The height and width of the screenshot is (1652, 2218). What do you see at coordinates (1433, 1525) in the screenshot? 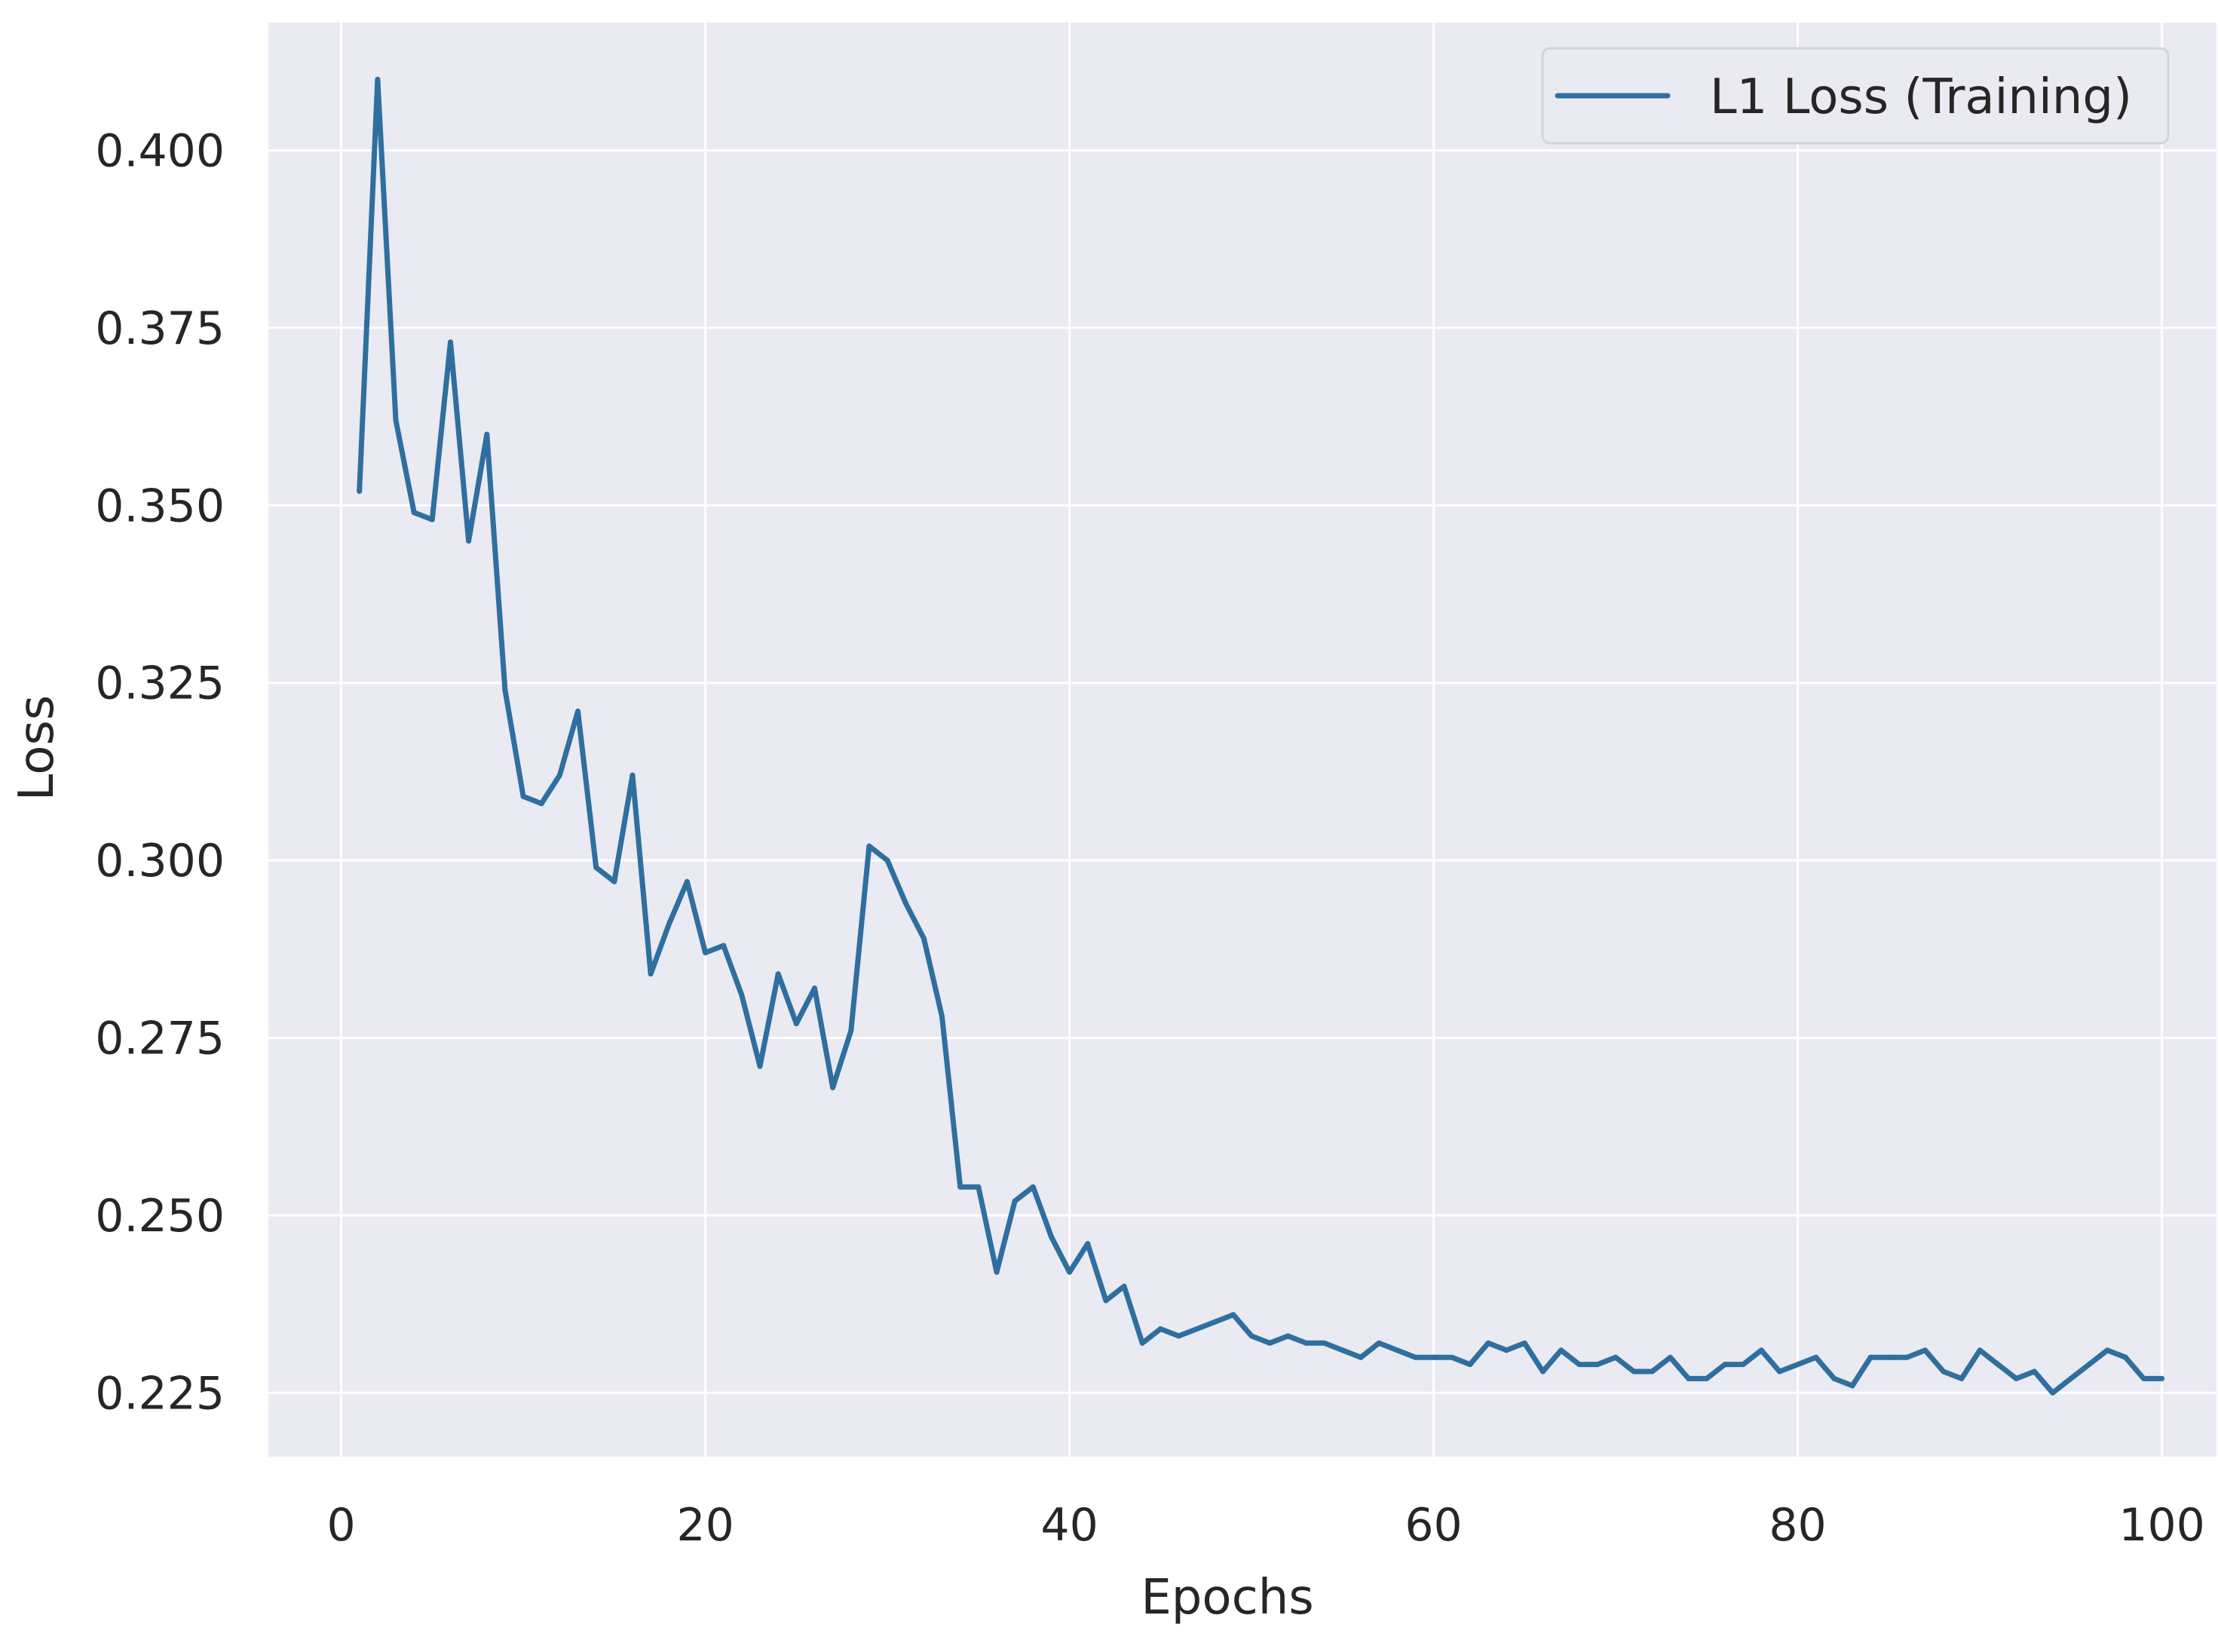
I see `x-tick-label: 60` at bounding box center [1433, 1525].